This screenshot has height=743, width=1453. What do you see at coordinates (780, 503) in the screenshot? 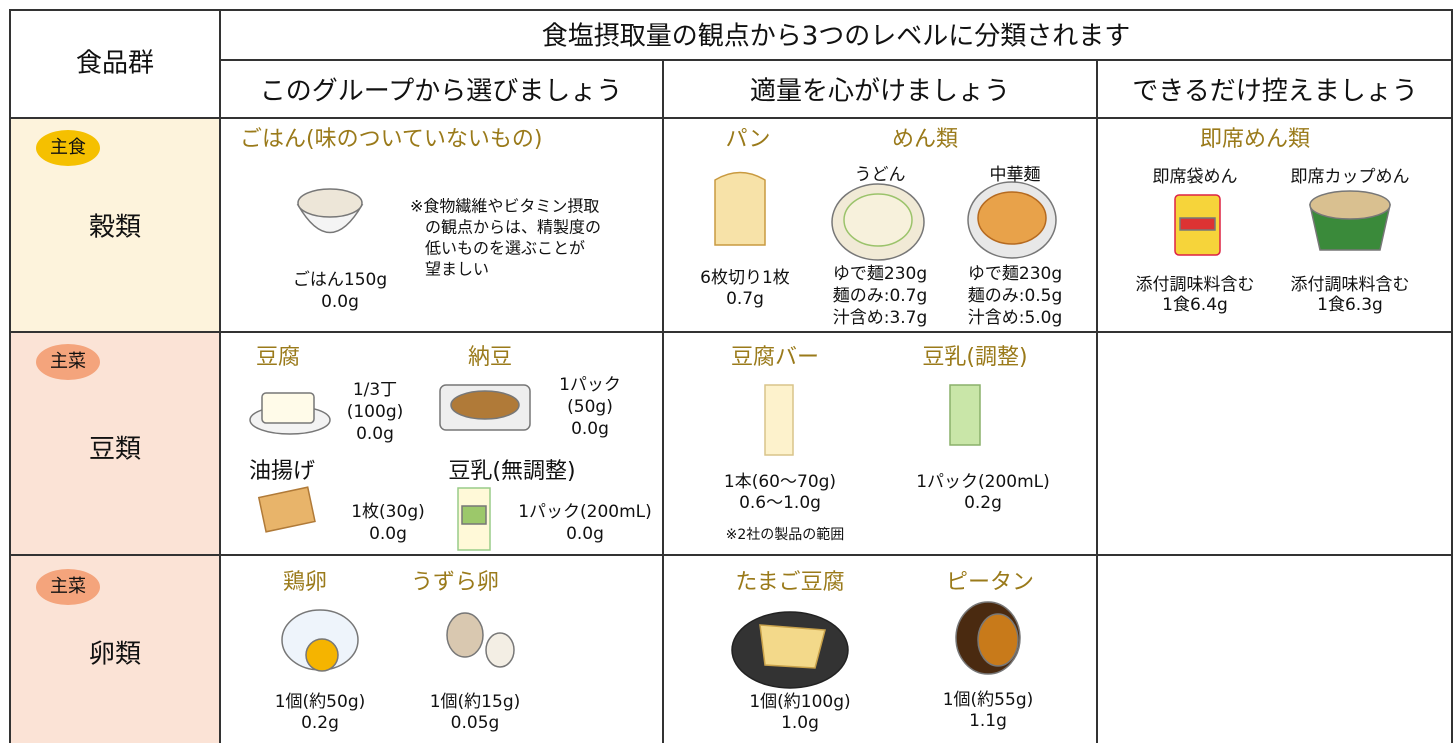
I see `label: 0.6〜1.0g` at bounding box center [780, 503].